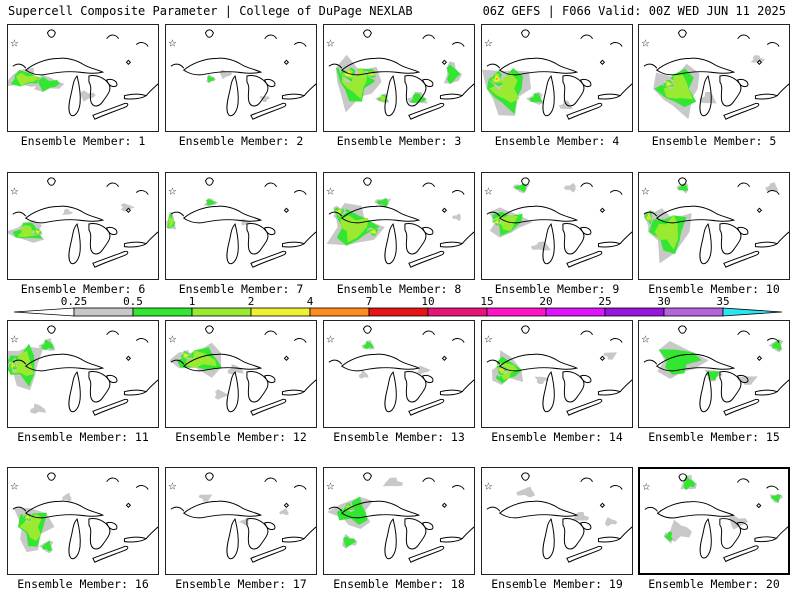  Describe the element at coordinates (714, 521) in the screenshot. I see `ensemble-panel-20: ☆` at that location.